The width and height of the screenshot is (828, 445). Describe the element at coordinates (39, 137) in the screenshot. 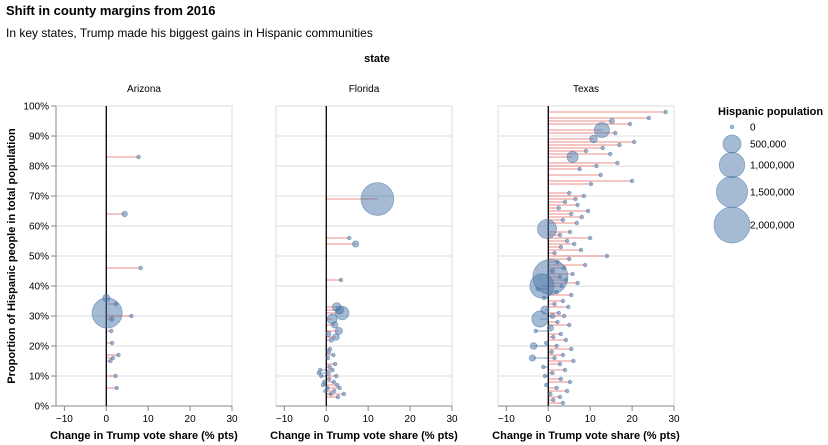

I see `y-tick-label: 90%` at that location.